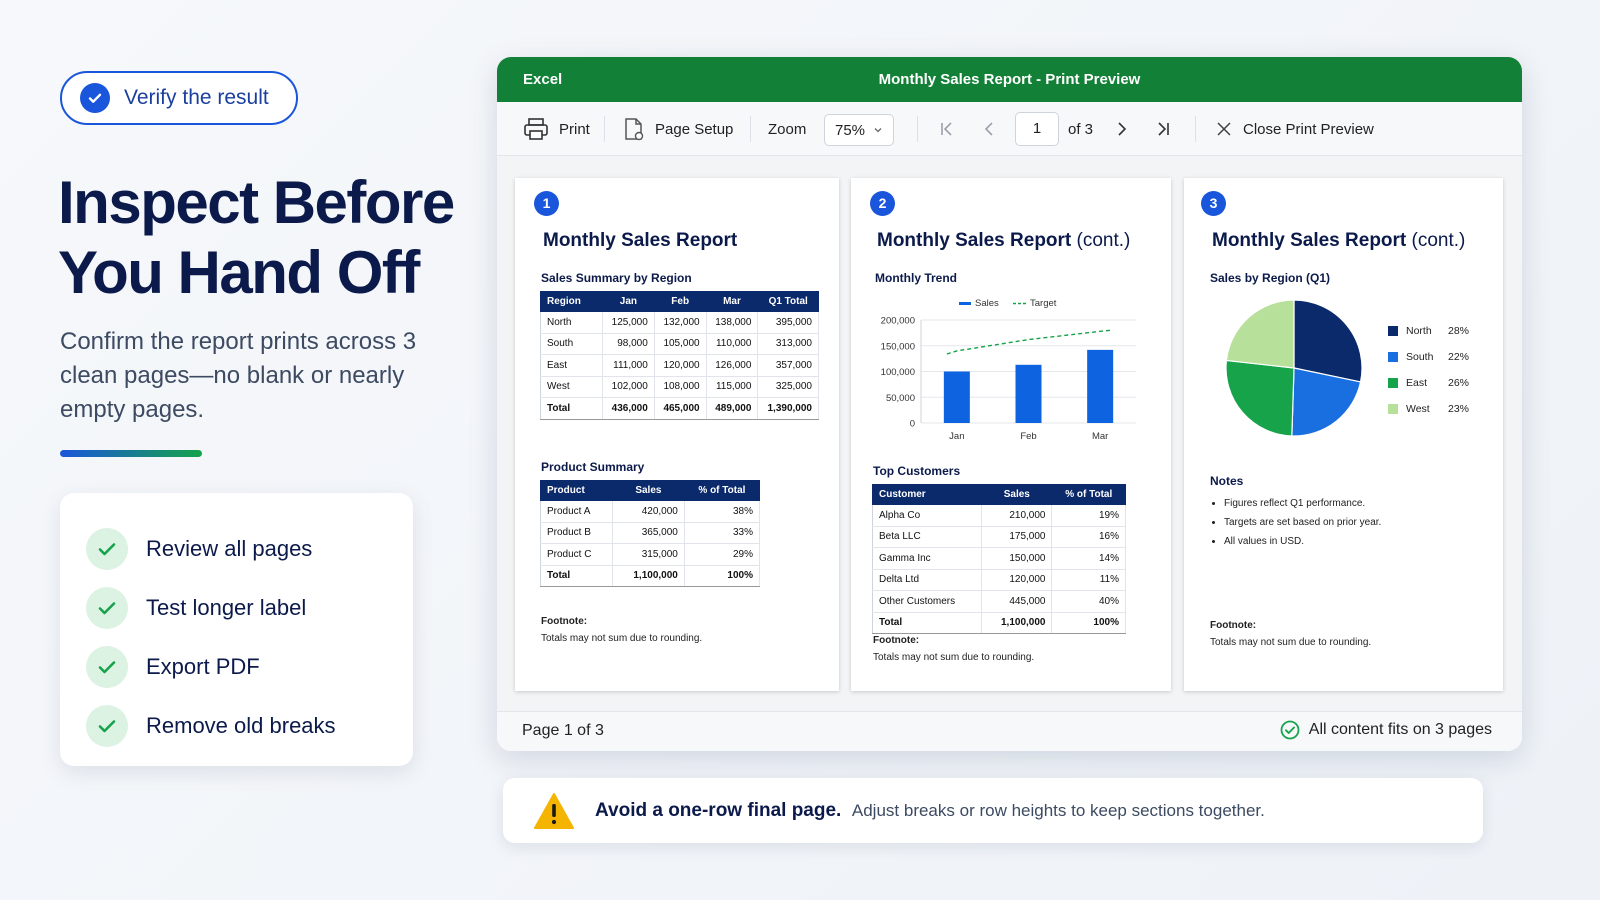 This screenshot has height=900, width=1600. Describe the element at coordinates (628, 344) in the screenshot. I see `cell: 98,000` at that location.